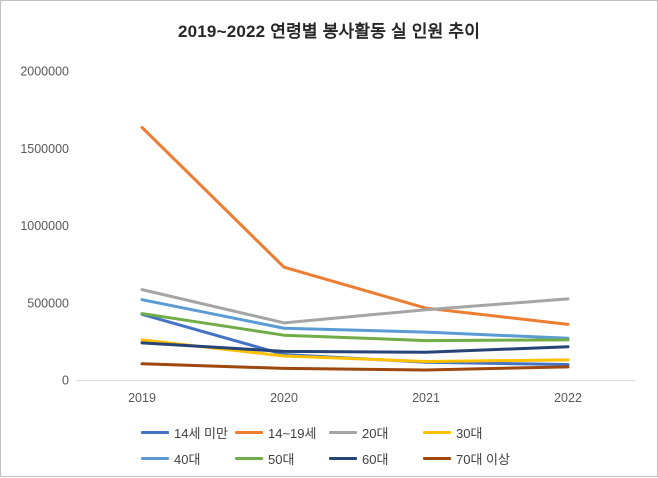 The width and height of the screenshot is (658, 478). I want to click on y-tick-label: 500000, so click(48, 303).